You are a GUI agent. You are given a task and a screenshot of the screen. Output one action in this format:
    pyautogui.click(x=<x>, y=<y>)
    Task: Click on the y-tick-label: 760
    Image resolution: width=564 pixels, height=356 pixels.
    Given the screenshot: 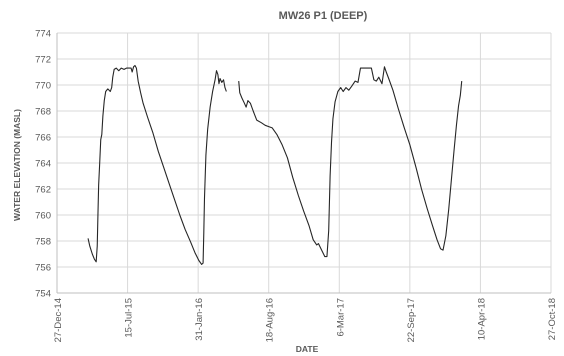 What is the action you would take?
    pyautogui.click(x=43, y=216)
    